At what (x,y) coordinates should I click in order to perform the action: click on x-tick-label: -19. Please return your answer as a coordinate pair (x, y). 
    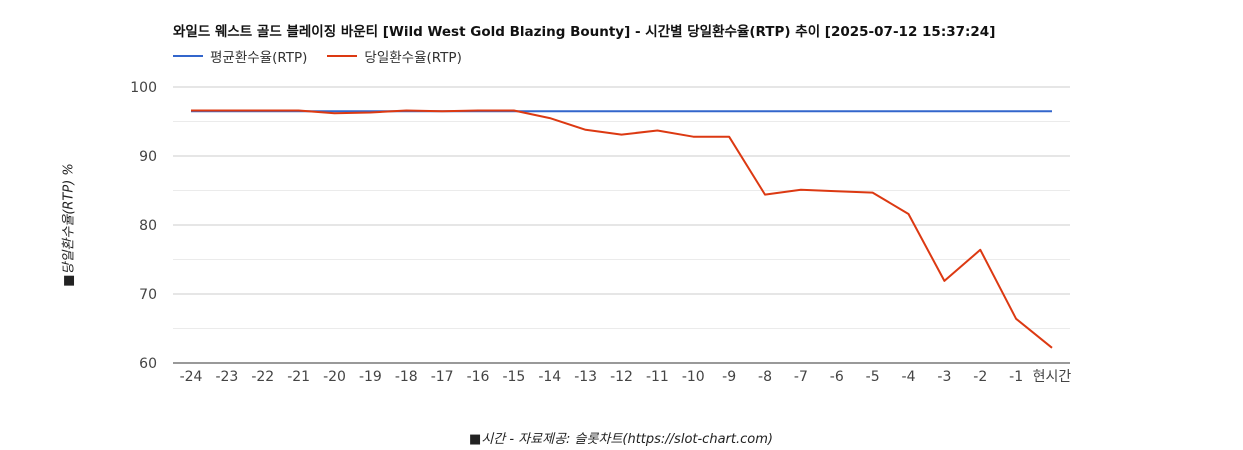
    Looking at the image, I should click on (370, 377).